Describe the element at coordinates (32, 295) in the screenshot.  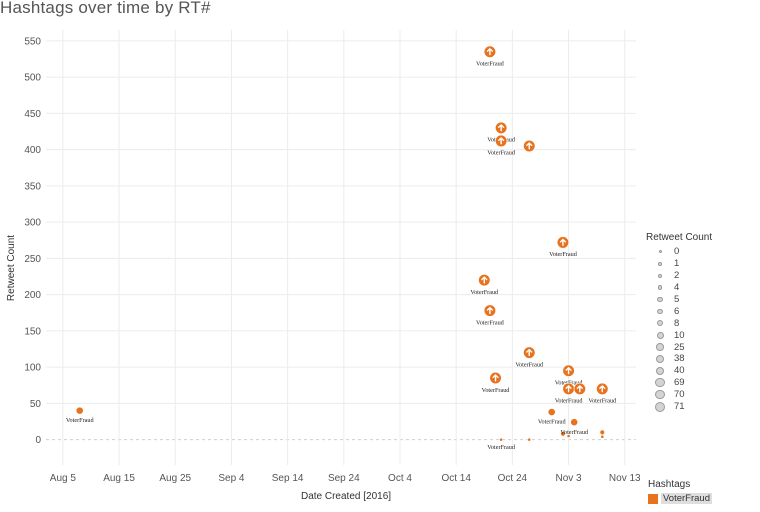
I see `y-tick-label: 200` at that location.